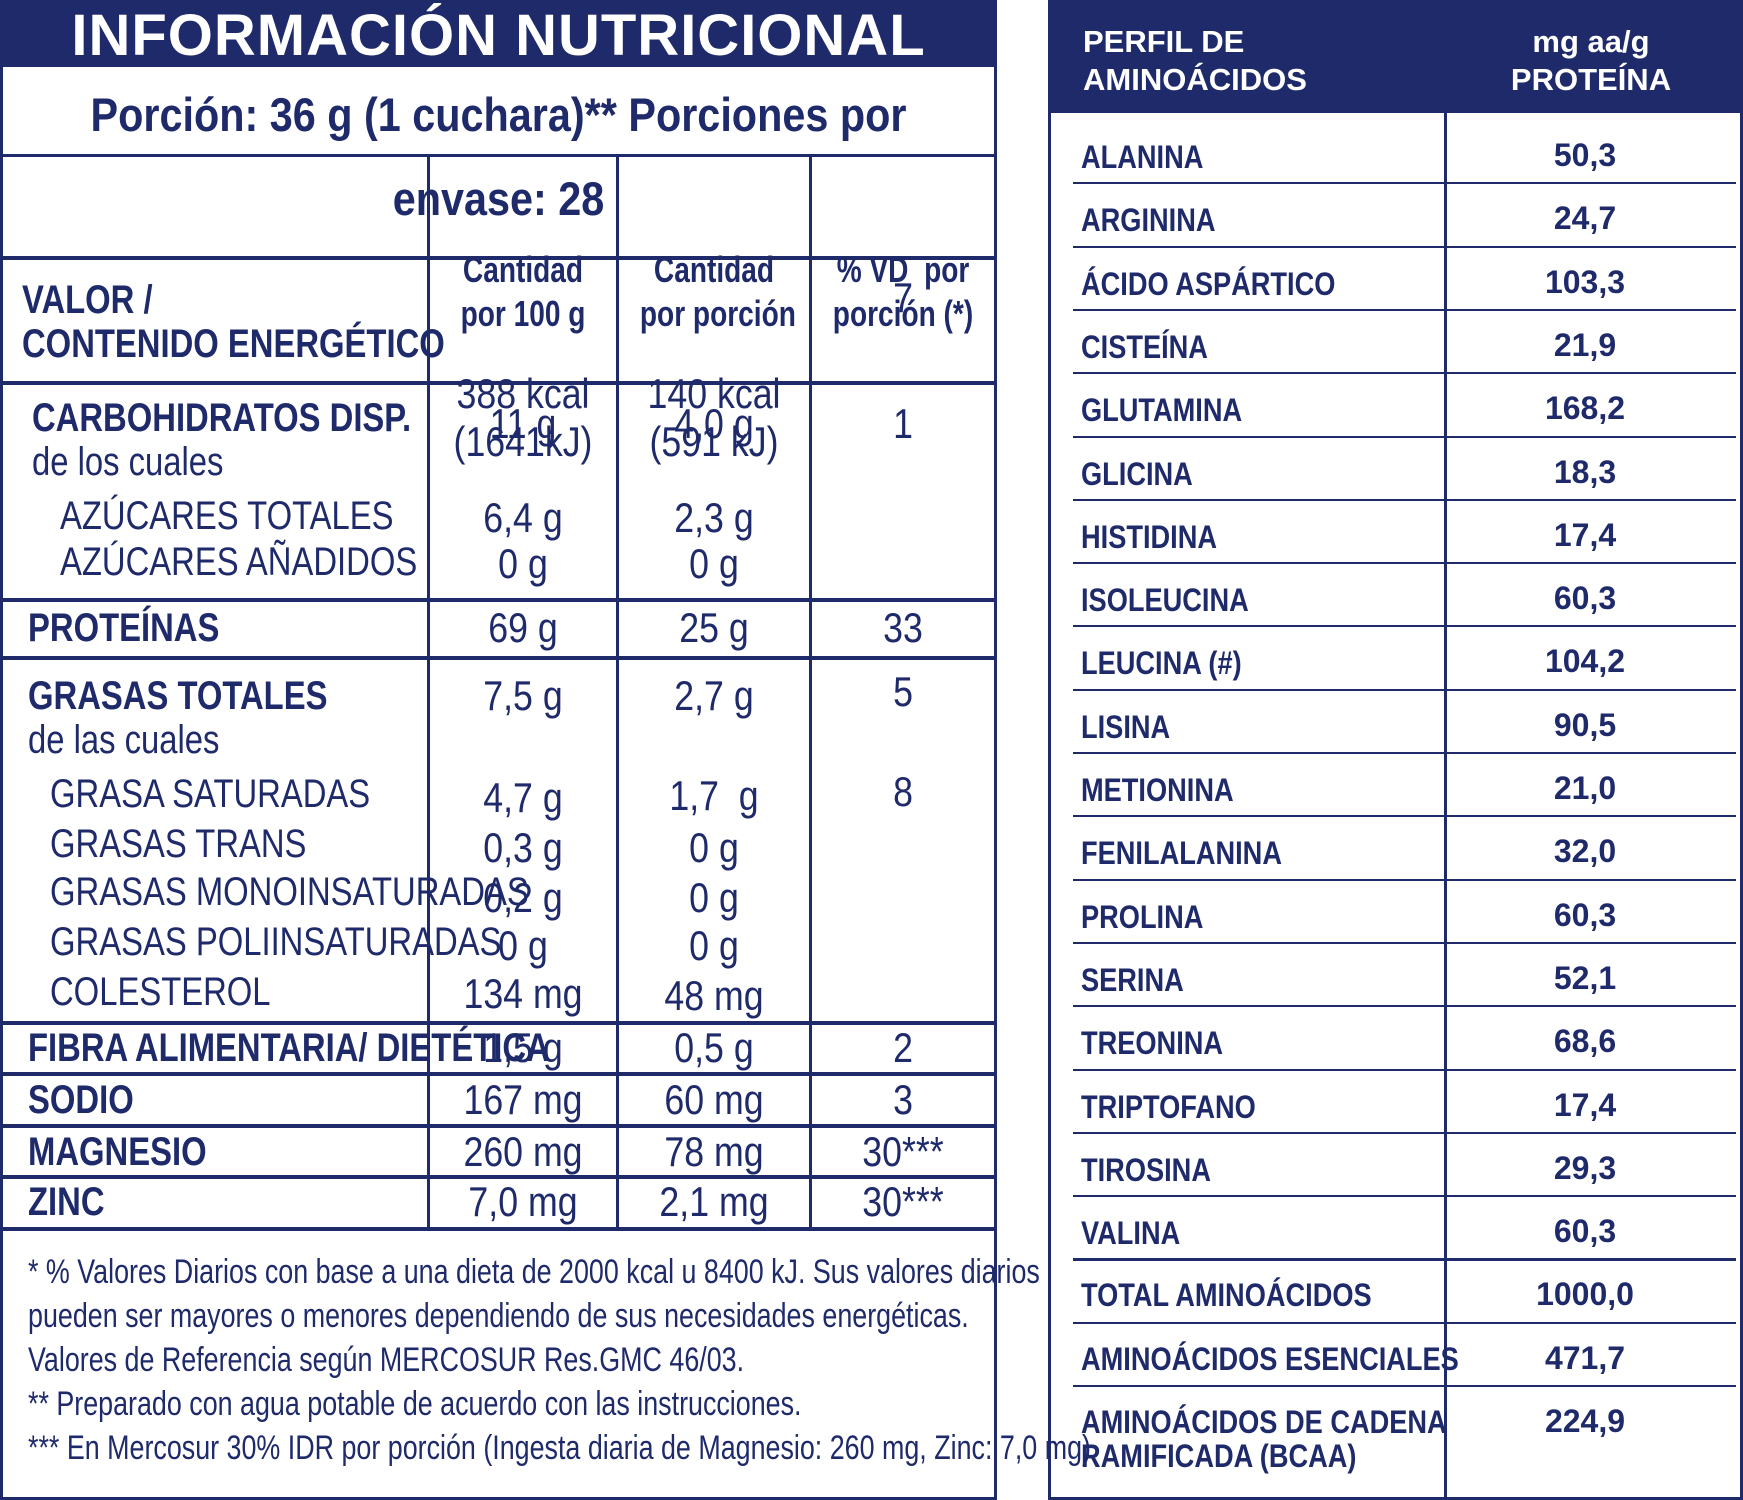 Image resolution: width=1743 pixels, height=1500 pixels. What do you see at coordinates (1395, 852) in the screenshot?
I see `amino-row: FENILALANINA 32,0` at bounding box center [1395, 852].